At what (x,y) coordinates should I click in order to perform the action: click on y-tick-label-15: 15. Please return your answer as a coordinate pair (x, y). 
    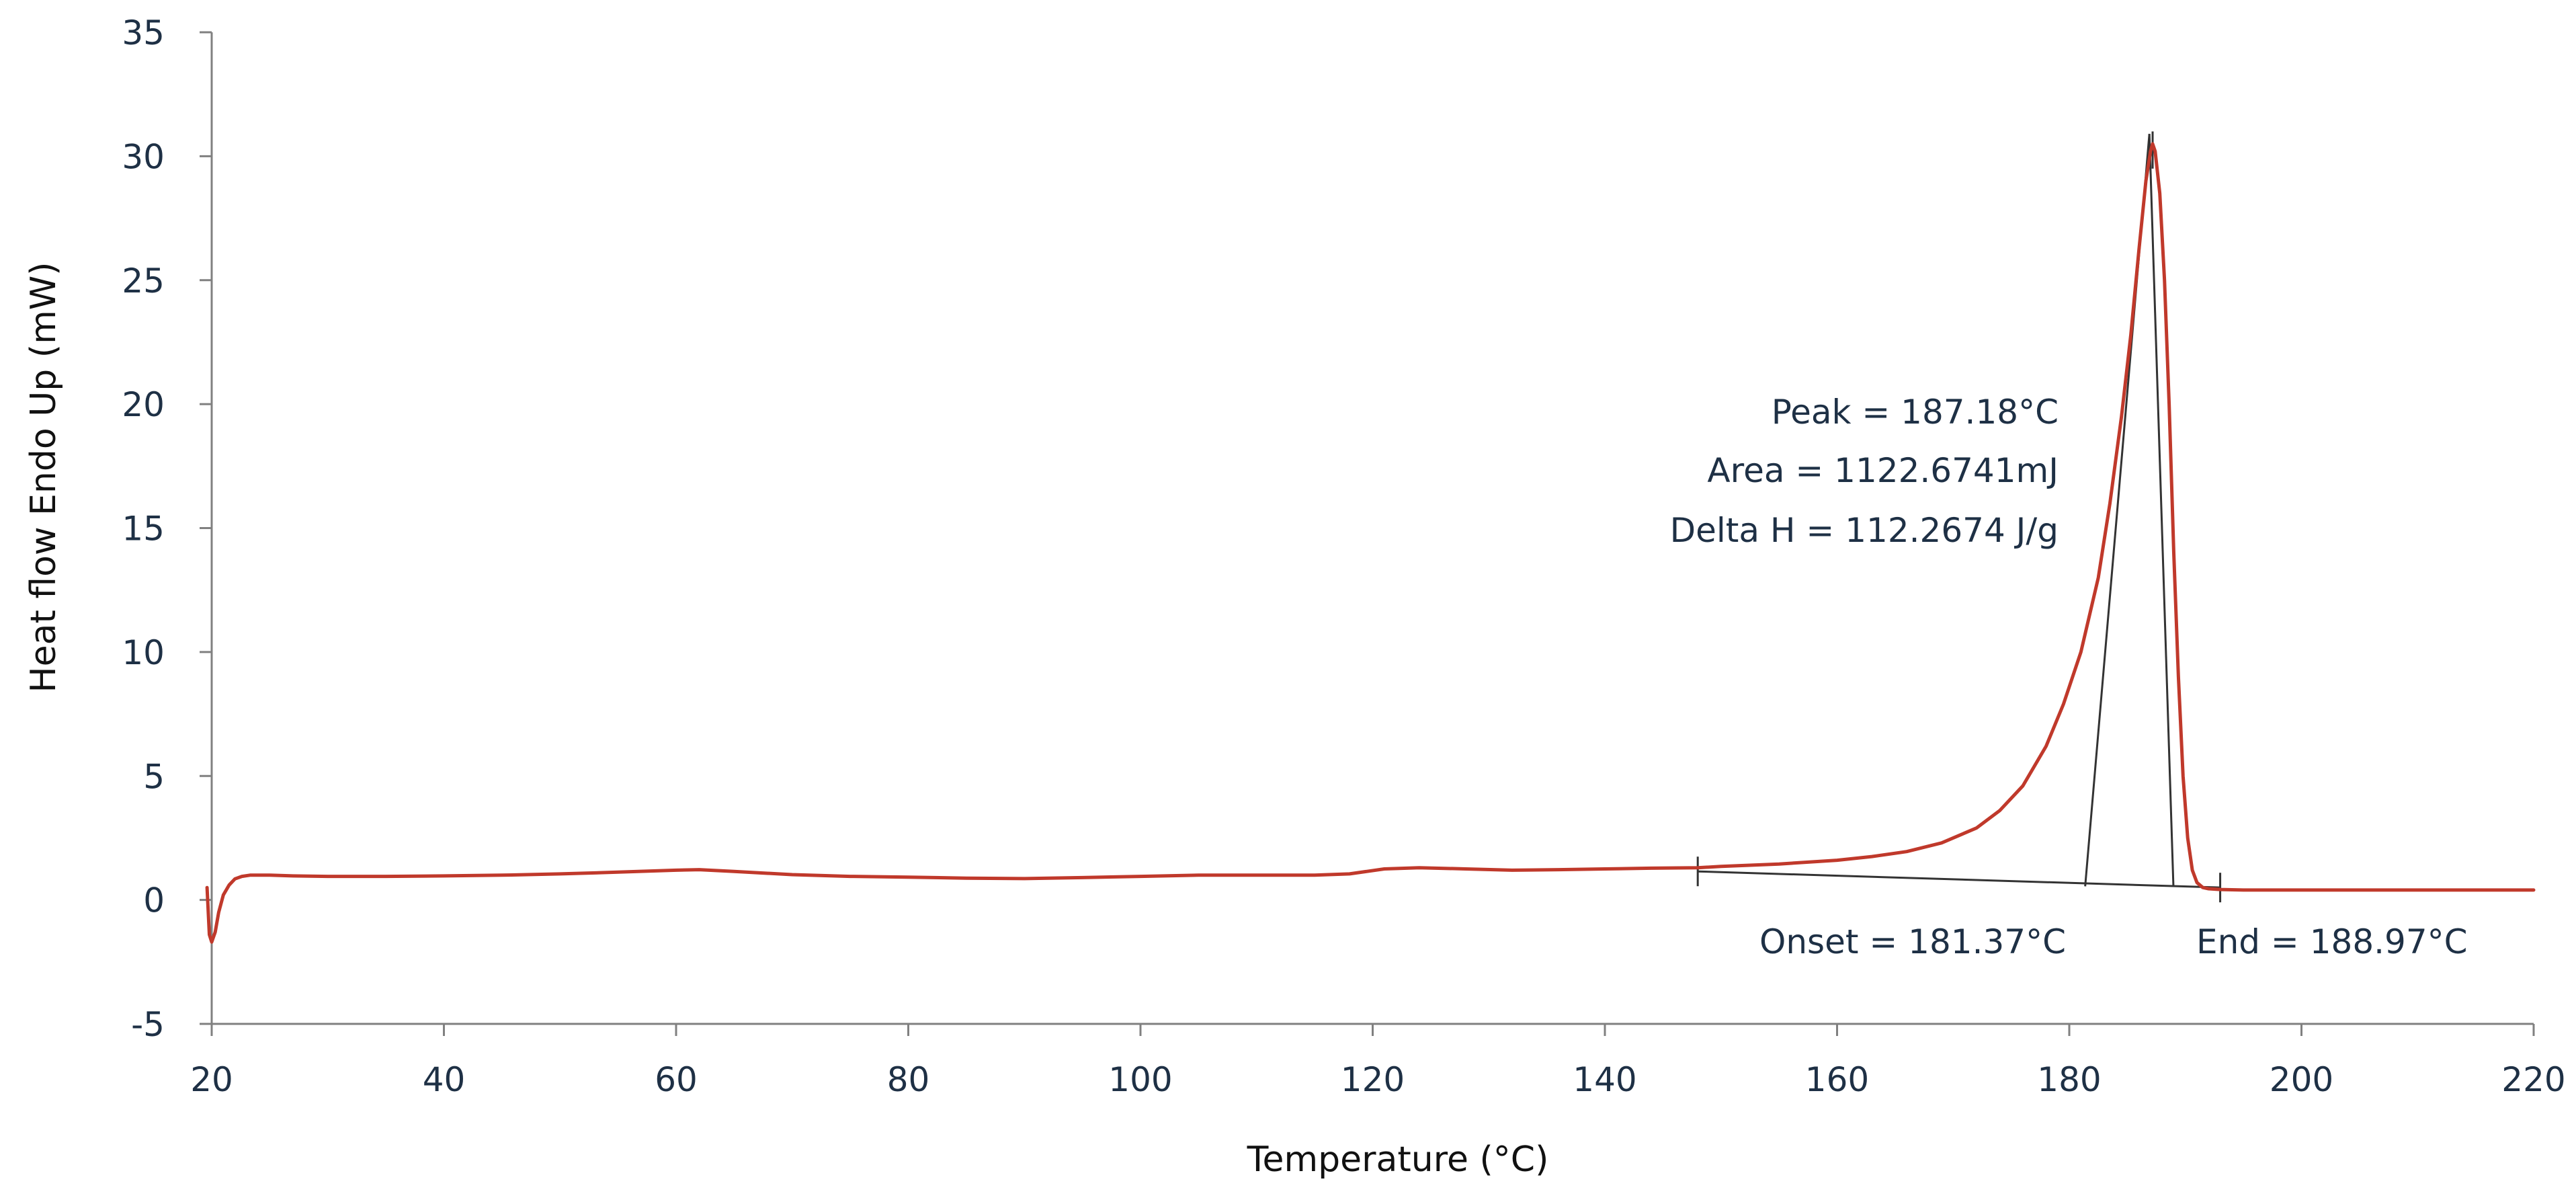
    Looking at the image, I should click on (143, 530).